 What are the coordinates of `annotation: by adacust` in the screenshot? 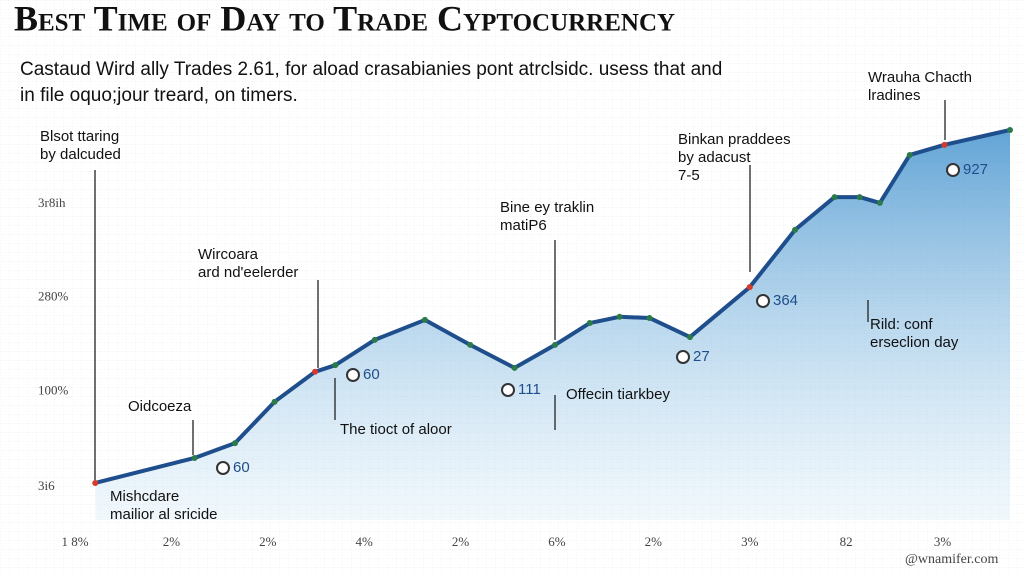 It's located at (714, 157).